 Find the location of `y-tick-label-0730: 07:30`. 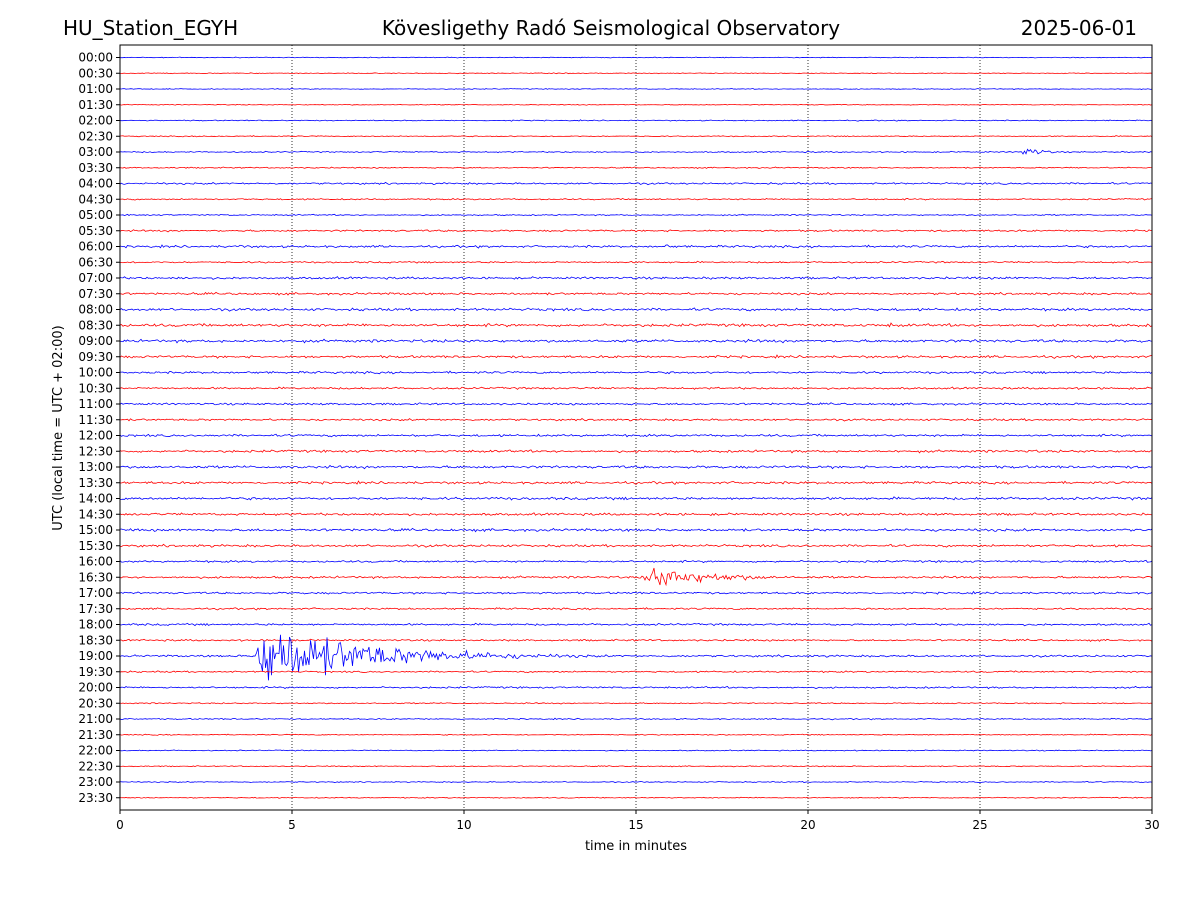

y-tick-label-0730: 07:30 is located at coordinates (95, 294).